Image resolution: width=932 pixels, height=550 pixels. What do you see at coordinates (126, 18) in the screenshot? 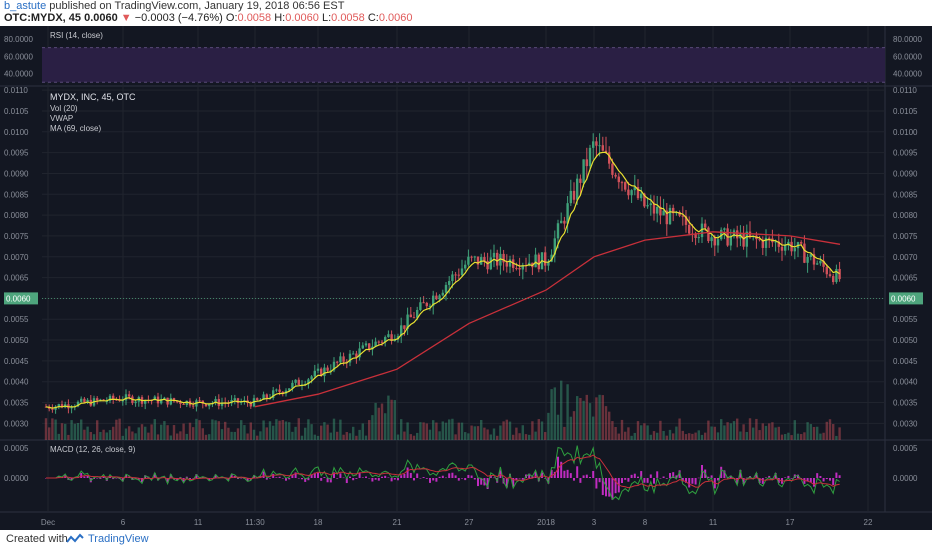
I see `down-arrow-icon: ▼` at bounding box center [126, 18].